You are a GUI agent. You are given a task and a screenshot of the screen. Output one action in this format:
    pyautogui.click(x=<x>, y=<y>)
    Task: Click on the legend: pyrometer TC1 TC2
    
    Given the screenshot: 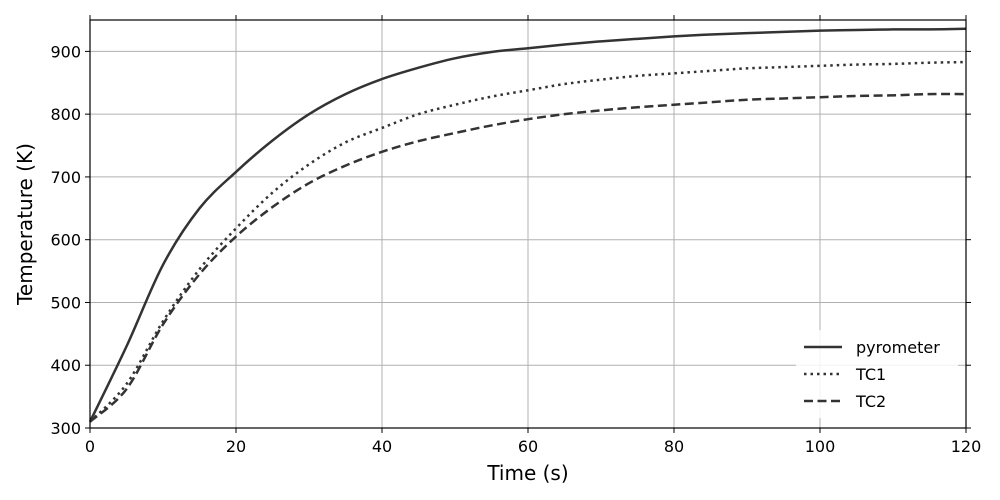 What is the action you would take?
    pyautogui.click(x=877, y=374)
    